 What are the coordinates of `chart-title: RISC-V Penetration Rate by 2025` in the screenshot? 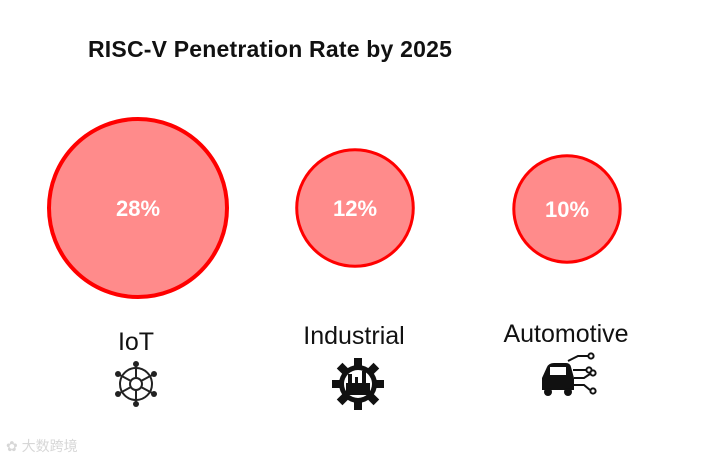 It's located at (270, 49).